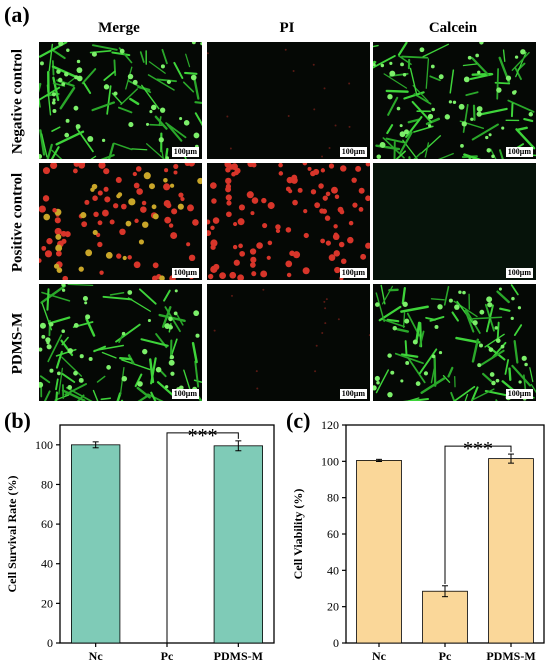 The height and width of the screenshot is (667, 550). What do you see at coordinates (17, 14) in the screenshot?
I see `panel-a-label: (a)` at bounding box center [17, 14].